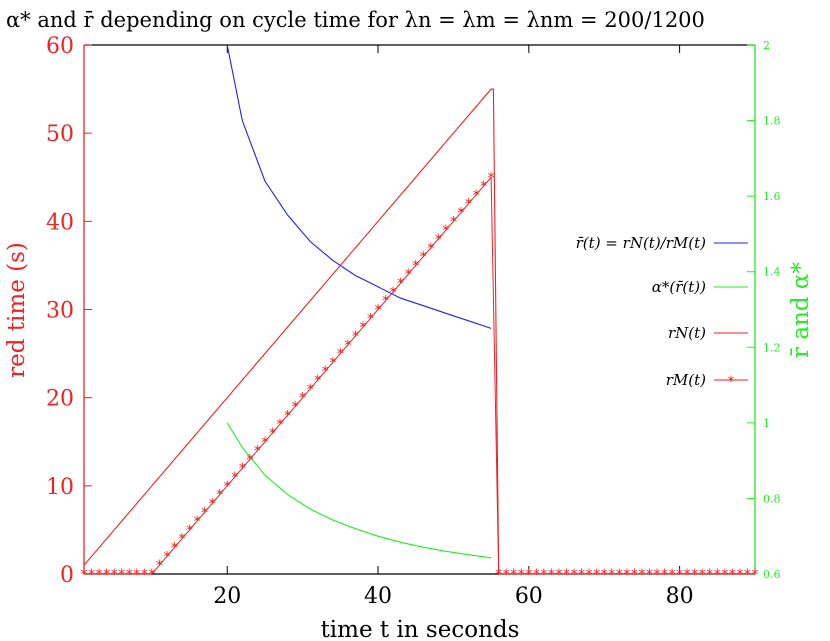 This screenshot has height=641, width=830. I want to click on x-axis-label: time t in seconds, so click(420, 629).